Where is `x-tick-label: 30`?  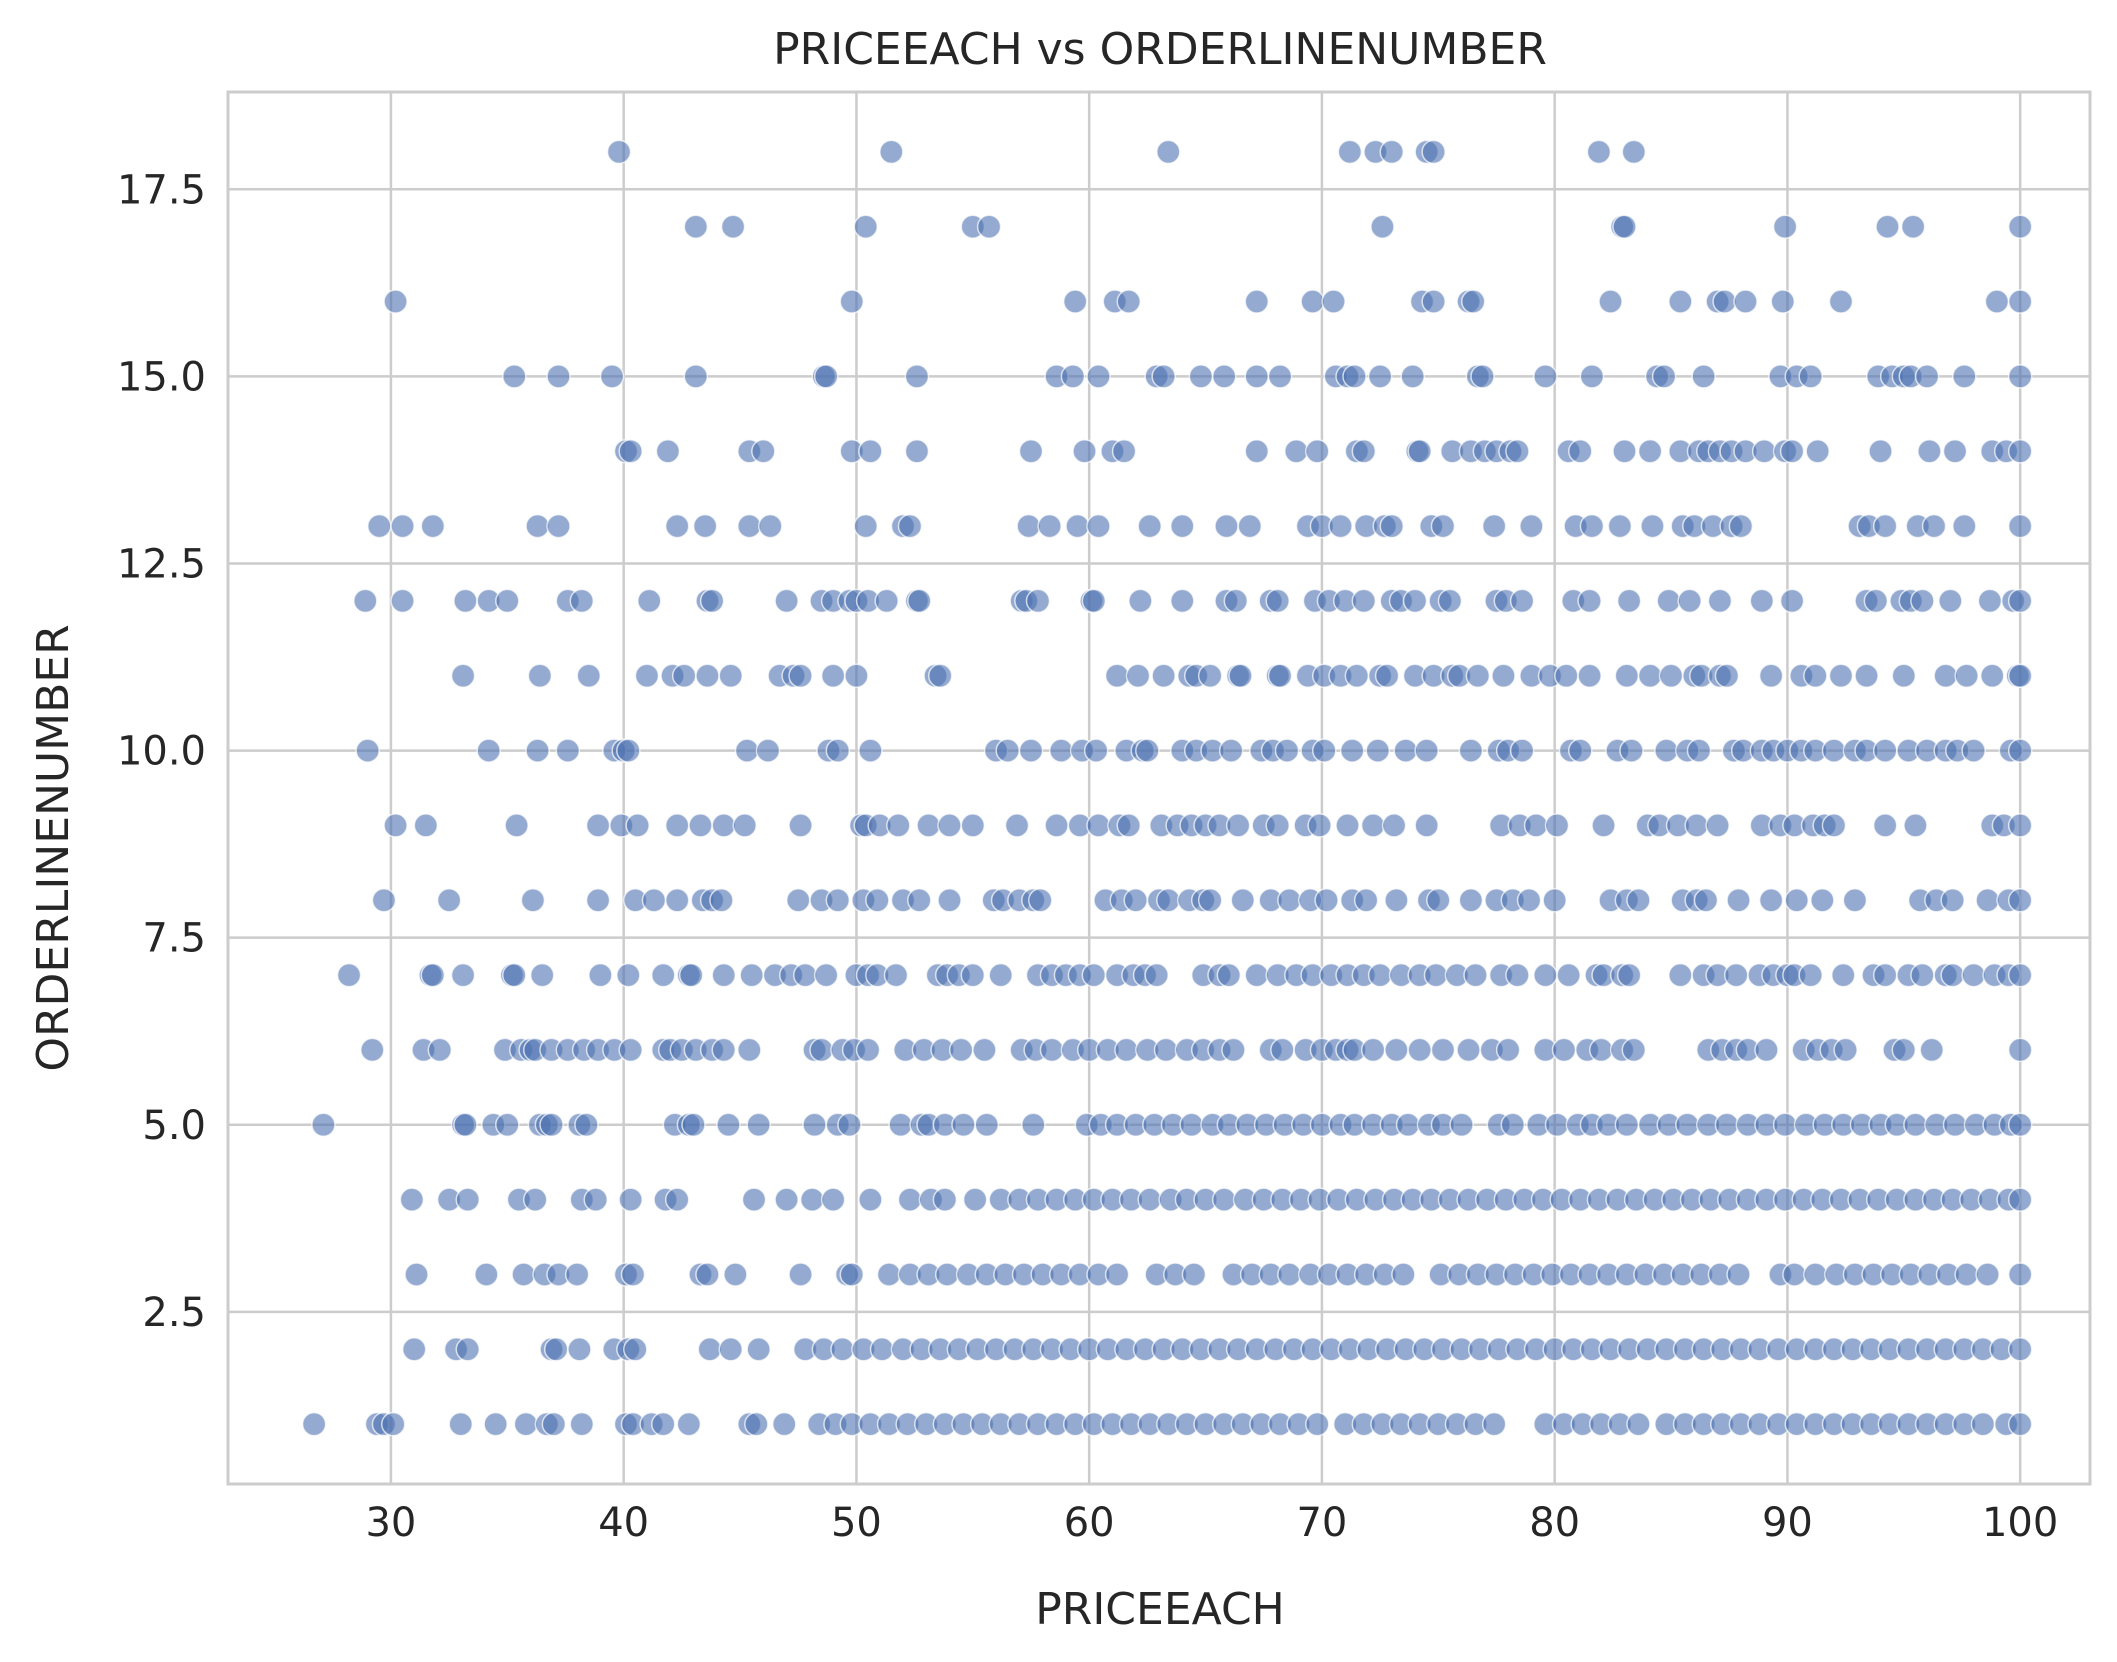
x-tick-label: 30 is located at coordinates (390, 1523).